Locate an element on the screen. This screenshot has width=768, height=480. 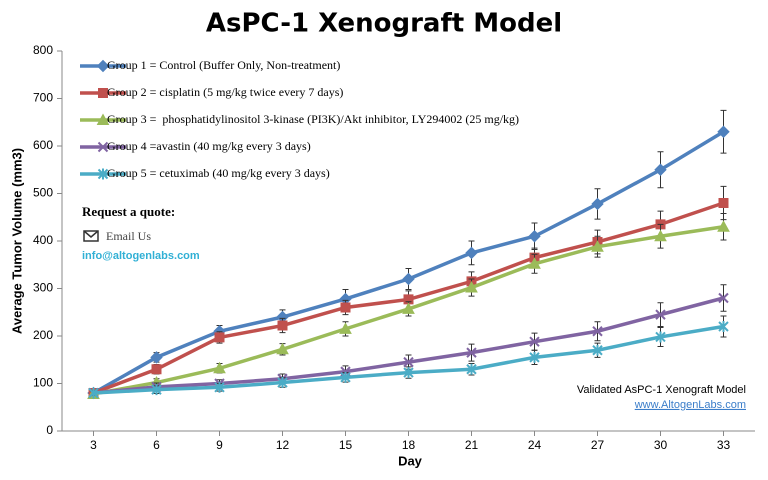
chart-title: AsPC-1 Xenograft Model is located at coordinates (384, 24).